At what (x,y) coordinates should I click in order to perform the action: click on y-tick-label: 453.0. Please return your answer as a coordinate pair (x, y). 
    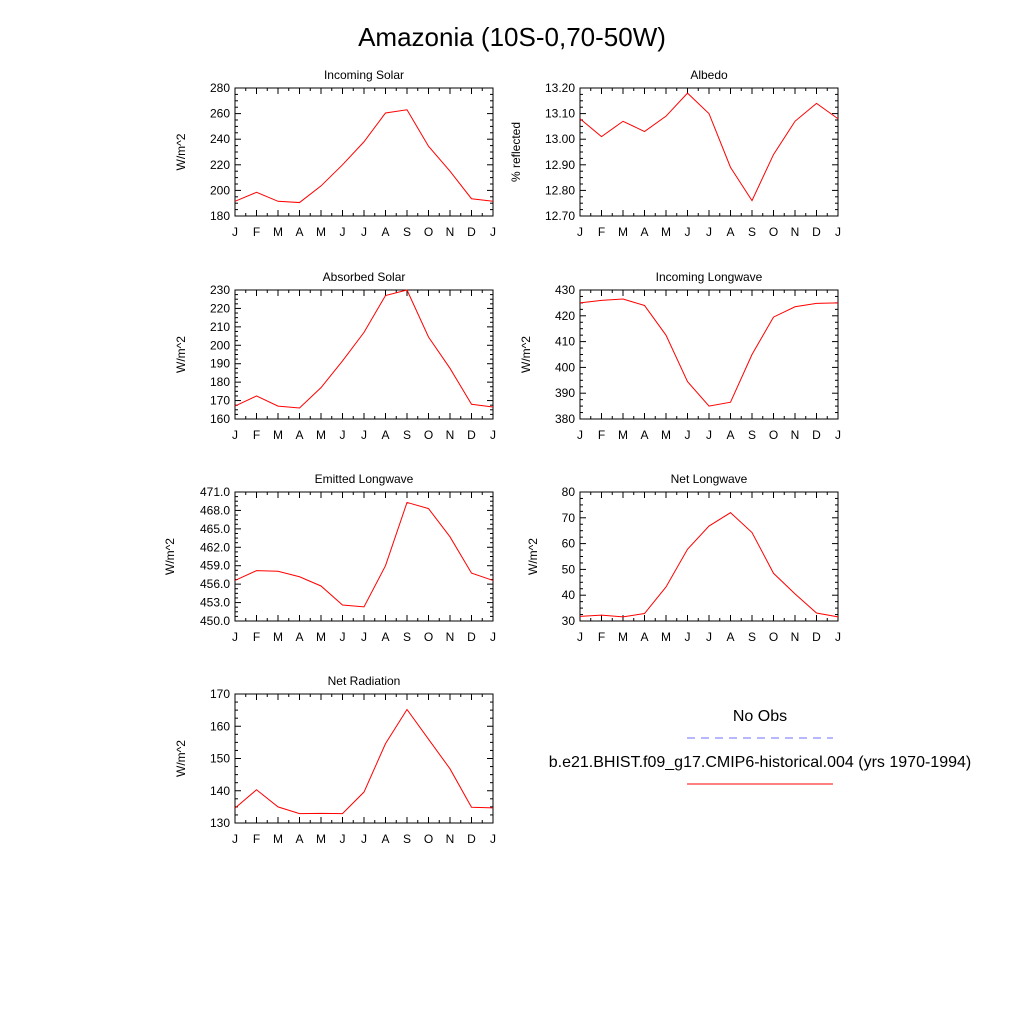
    Looking at the image, I should click on (215, 603).